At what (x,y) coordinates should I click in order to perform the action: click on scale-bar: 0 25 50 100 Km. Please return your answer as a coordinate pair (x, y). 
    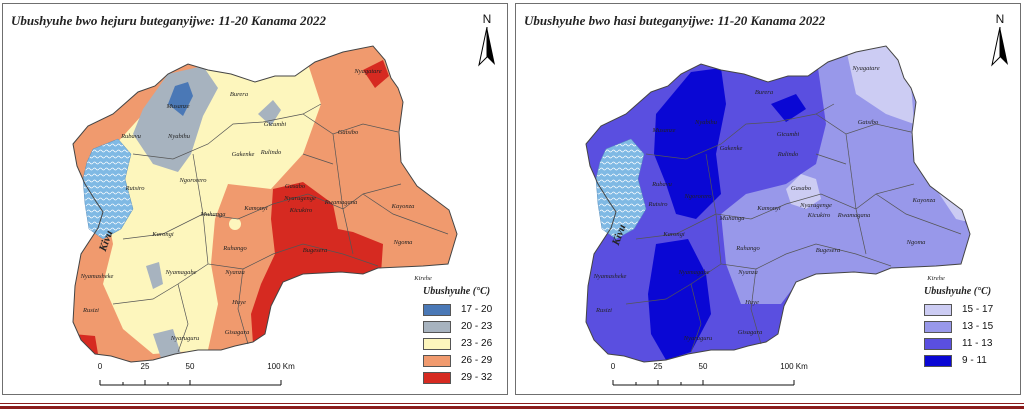
    Looking at the image, I should click on (194, 377).